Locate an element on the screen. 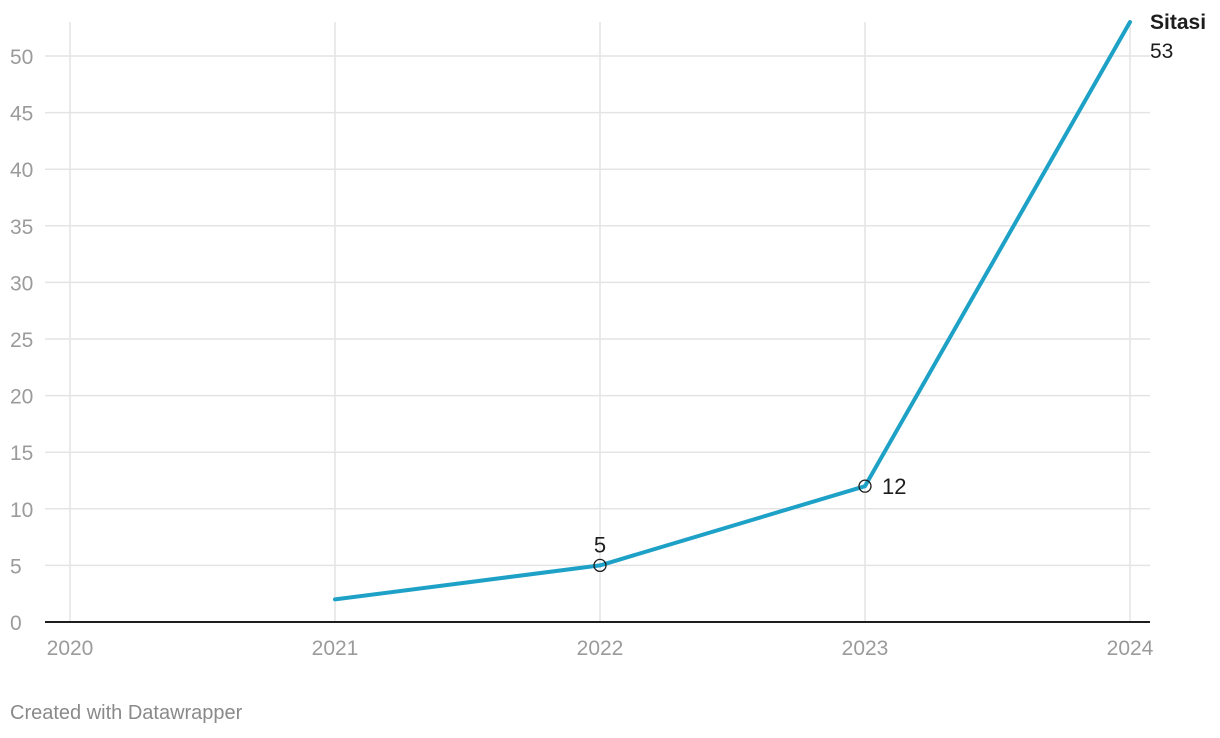 Image resolution: width=1220 pixels, height=738 pixels. y-tick-label: 15 is located at coordinates (21, 453).